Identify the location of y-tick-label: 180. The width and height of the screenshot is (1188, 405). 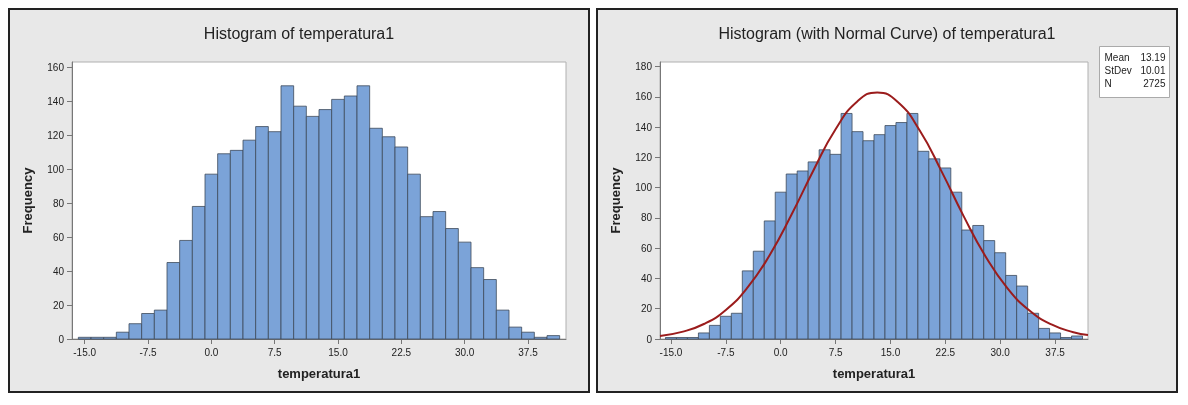
(644, 67).